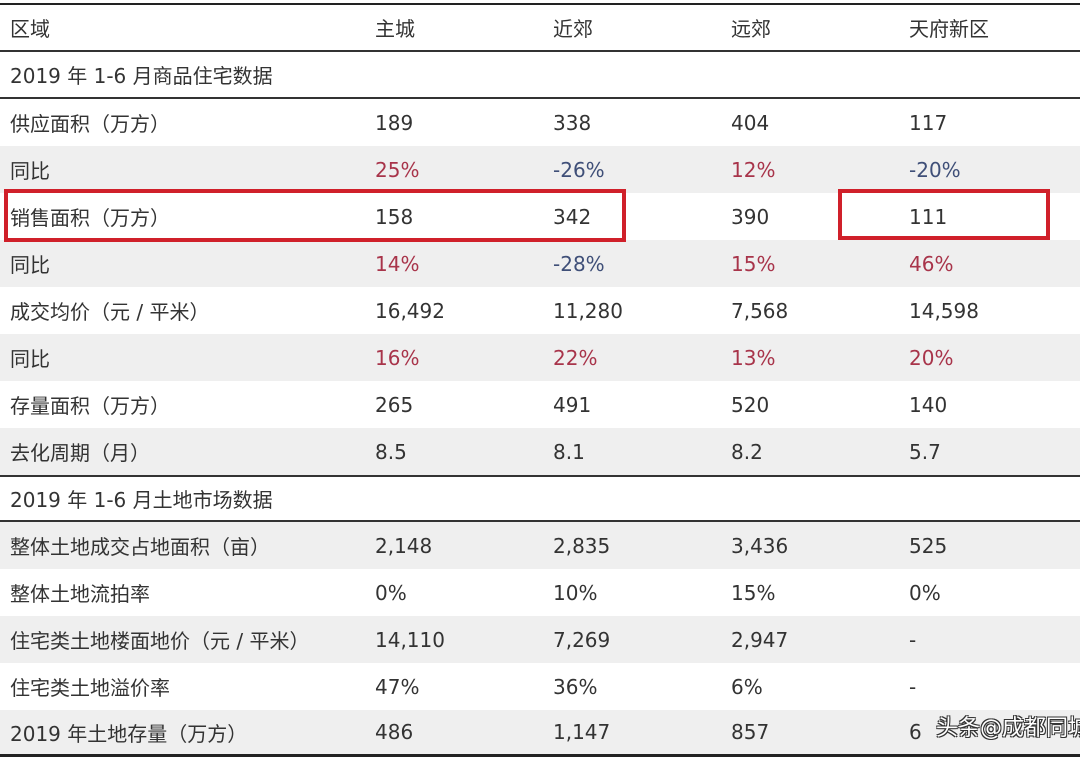  Describe the element at coordinates (397, 357) in the screenshot. I see `table-cell: 16%` at that location.